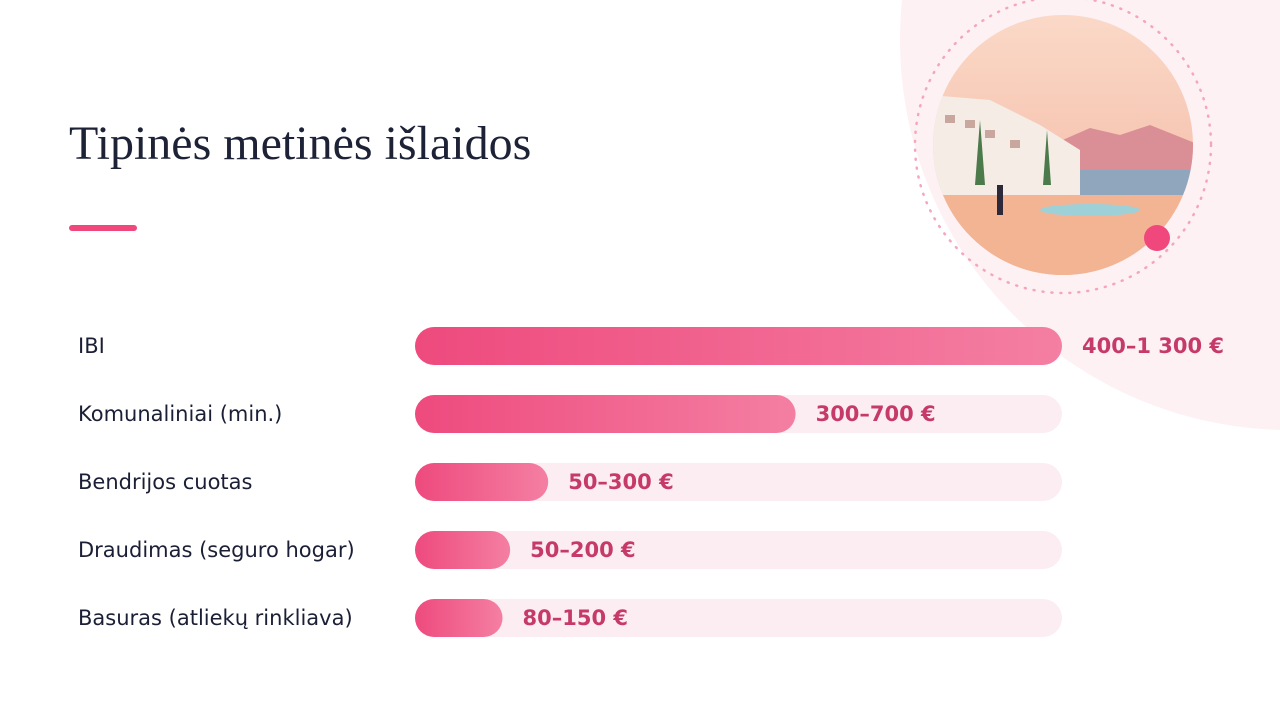 The width and height of the screenshot is (1280, 720). Describe the element at coordinates (300, 143) in the screenshot. I see `chart-title: Tipinės metinės išlaidos` at that location.